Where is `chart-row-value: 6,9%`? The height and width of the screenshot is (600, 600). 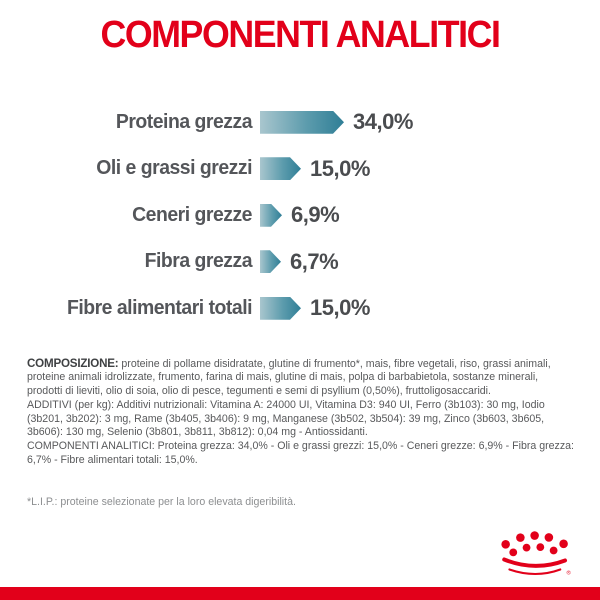 chart-row-value: 6,9% is located at coordinates (315, 215).